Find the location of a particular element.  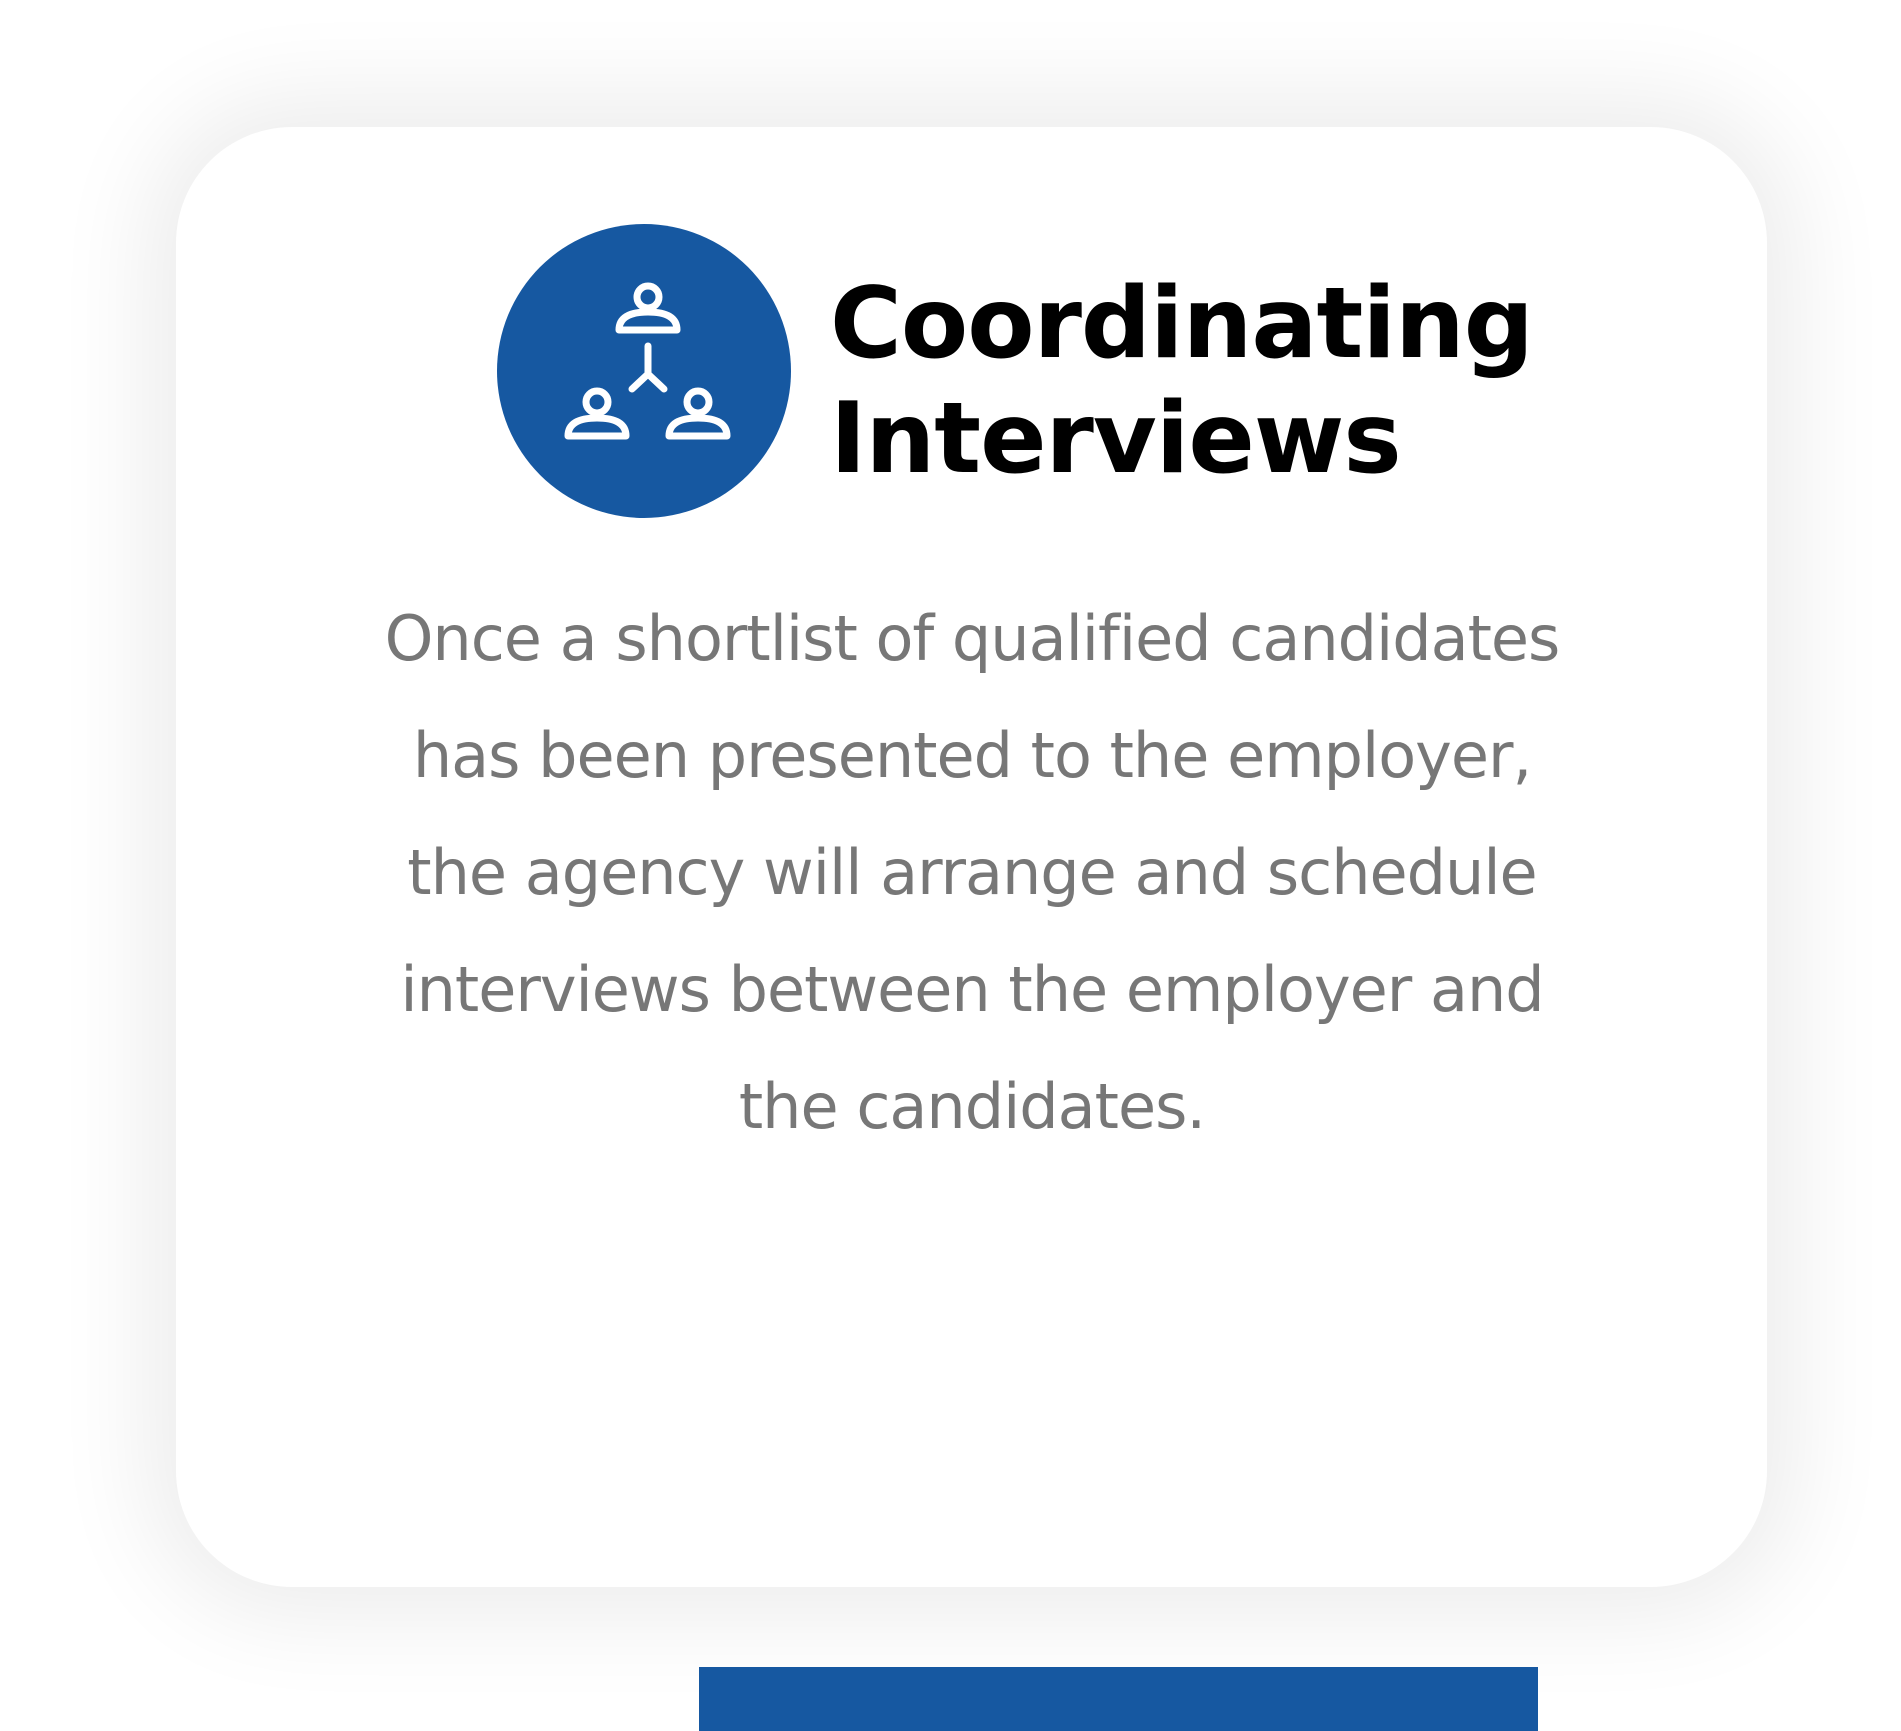

team-network-icon is located at coordinates (644, 371).